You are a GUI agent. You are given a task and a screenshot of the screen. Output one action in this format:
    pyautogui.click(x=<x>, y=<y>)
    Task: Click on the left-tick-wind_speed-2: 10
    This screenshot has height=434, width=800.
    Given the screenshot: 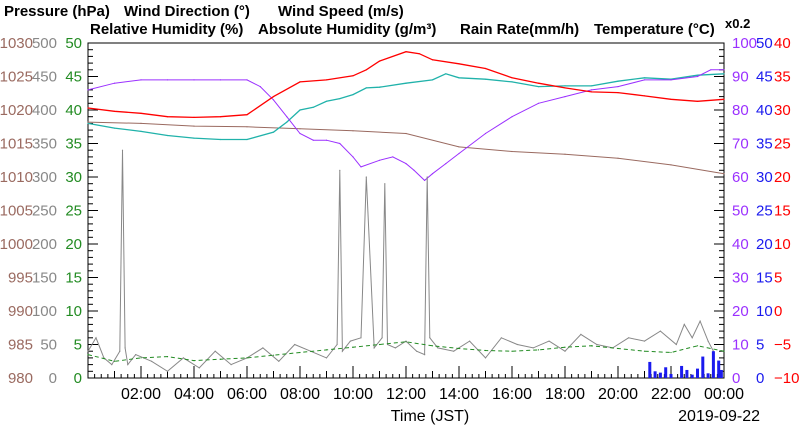 What is the action you would take?
    pyautogui.click(x=73, y=311)
    